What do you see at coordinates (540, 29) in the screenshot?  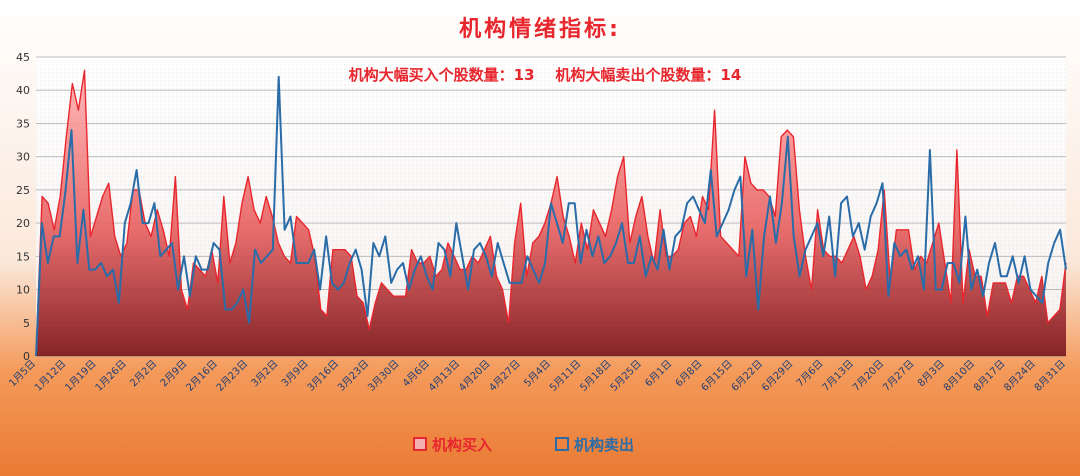 I see `chart-title: 机构情绪指标:` at bounding box center [540, 29].